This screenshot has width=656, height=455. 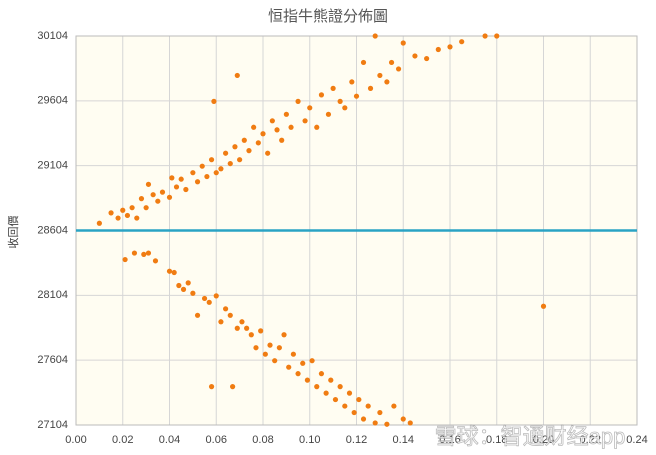 What do you see at coordinates (636, 440) in the screenshot?
I see `x-tick-label: 0.24` at bounding box center [636, 440].